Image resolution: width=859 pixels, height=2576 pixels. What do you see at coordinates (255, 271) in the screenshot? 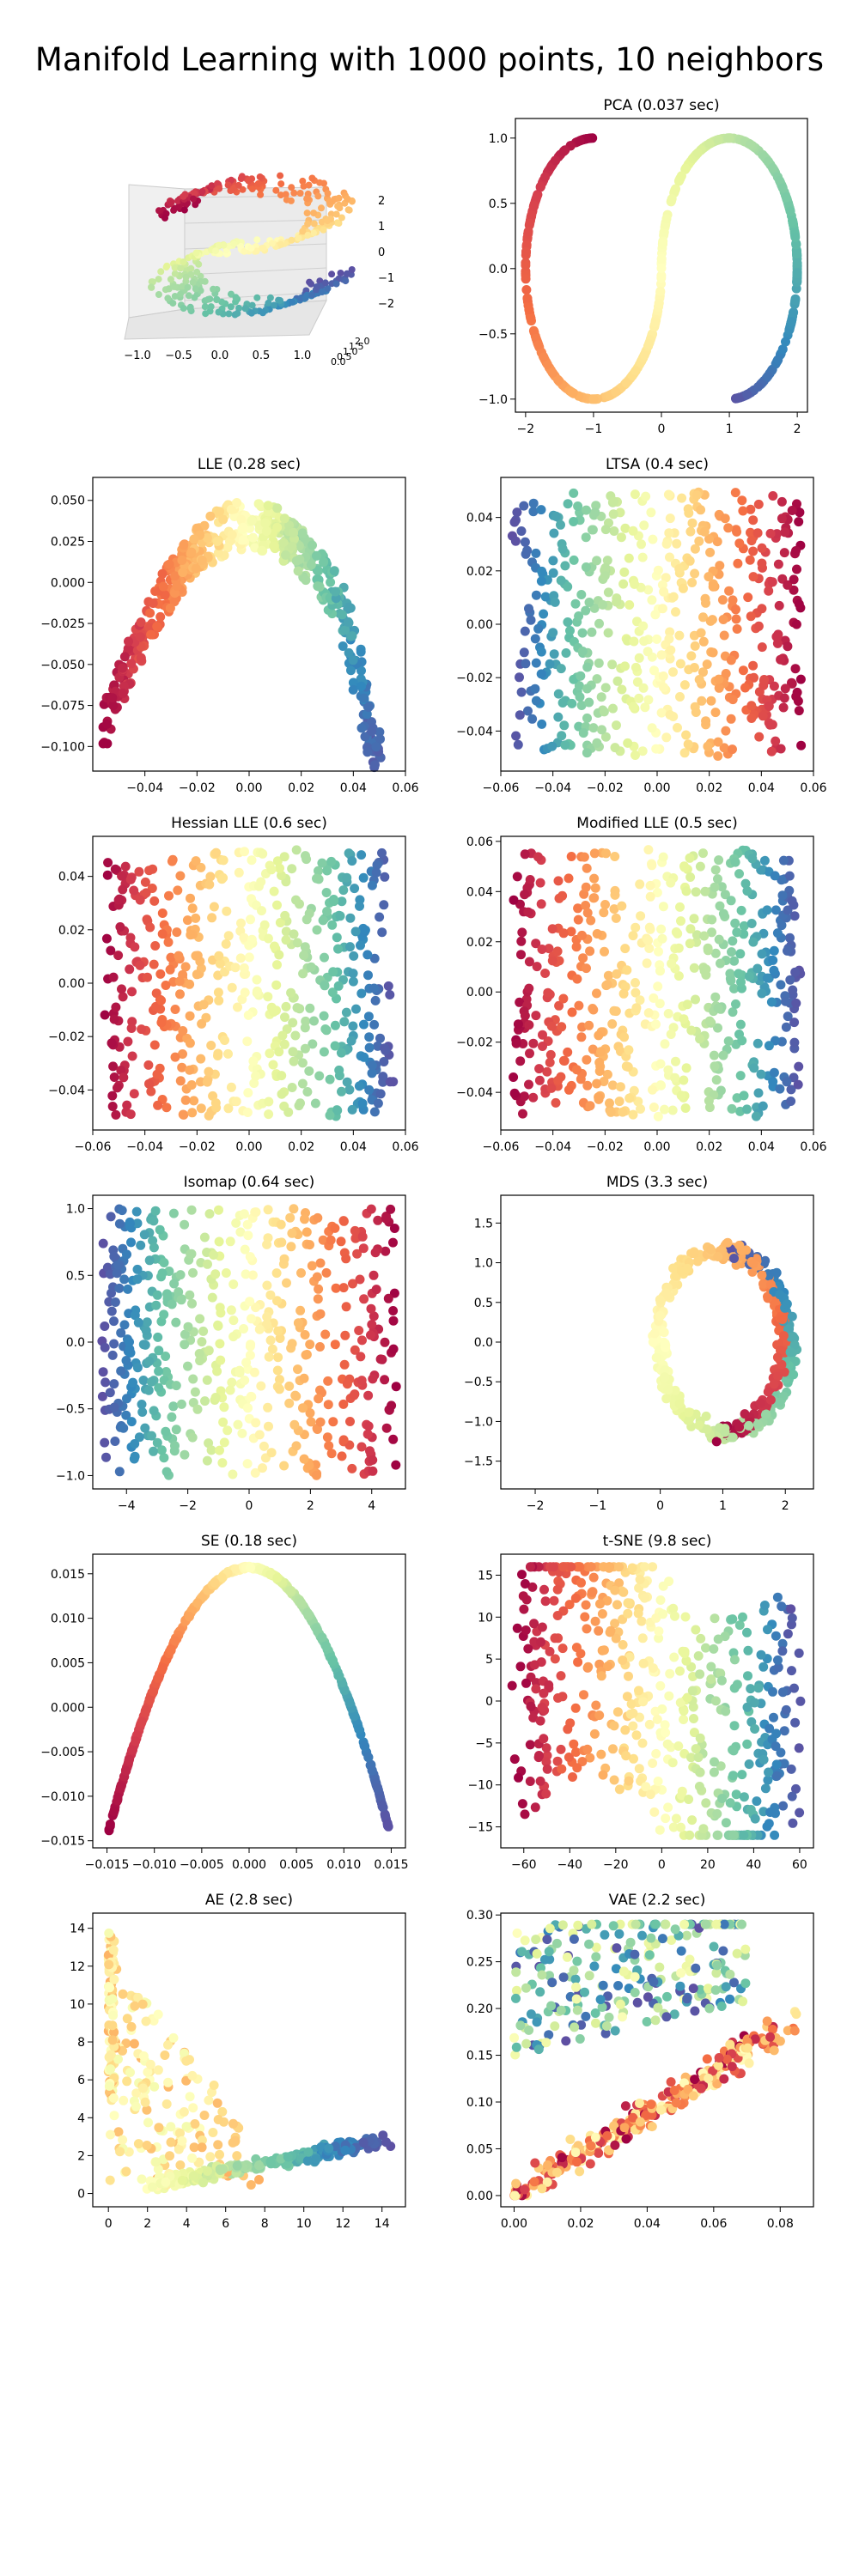
I see `grid-line` at bounding box center [255, 271].